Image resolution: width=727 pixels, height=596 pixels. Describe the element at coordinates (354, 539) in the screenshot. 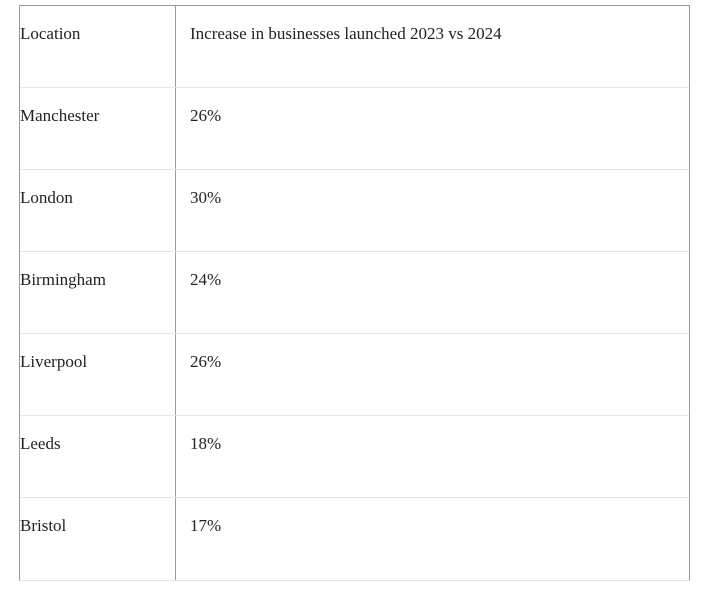

I see `table-row: Bristol 17%` at that location.